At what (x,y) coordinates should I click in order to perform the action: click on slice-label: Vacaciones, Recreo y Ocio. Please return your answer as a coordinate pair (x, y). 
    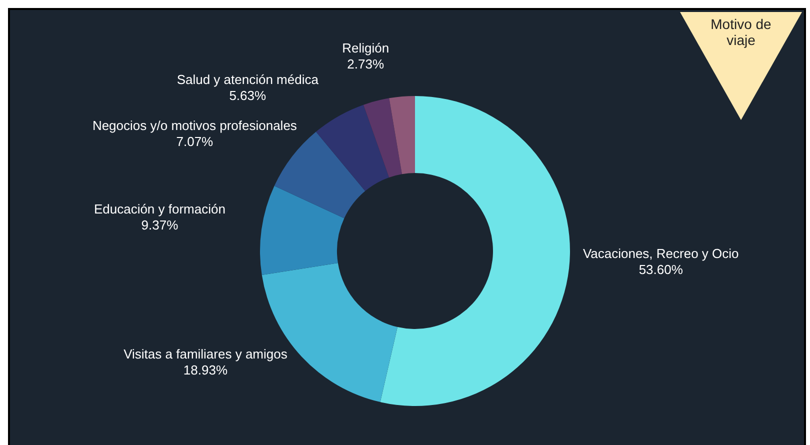
    Looking at the image, I should click on (660, 253).